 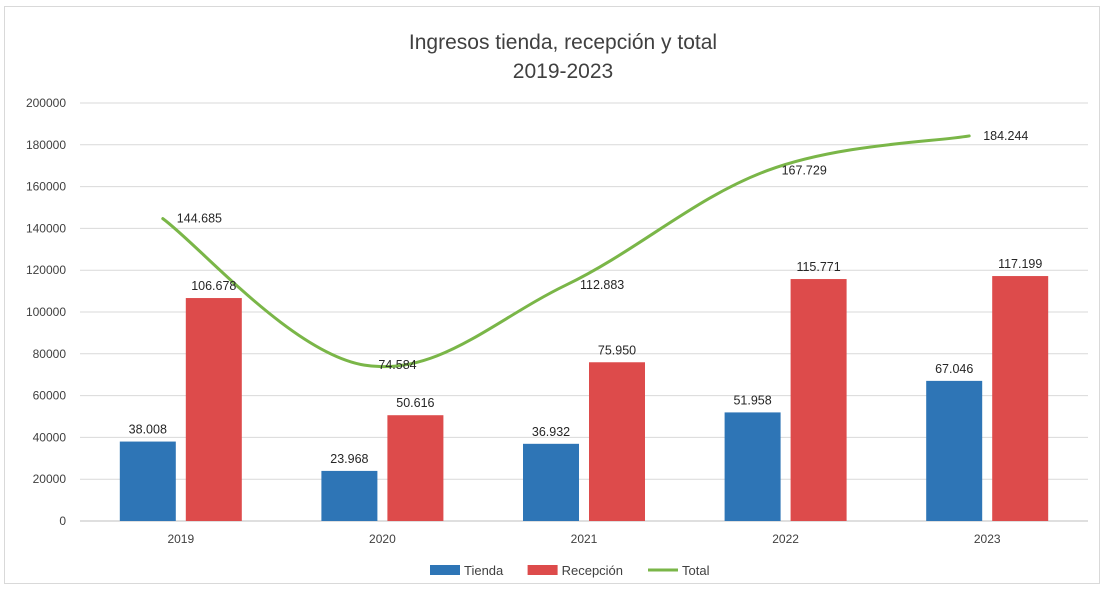 I want to click on legend: Tienda Recepción Total, so click(x=570, y=570).